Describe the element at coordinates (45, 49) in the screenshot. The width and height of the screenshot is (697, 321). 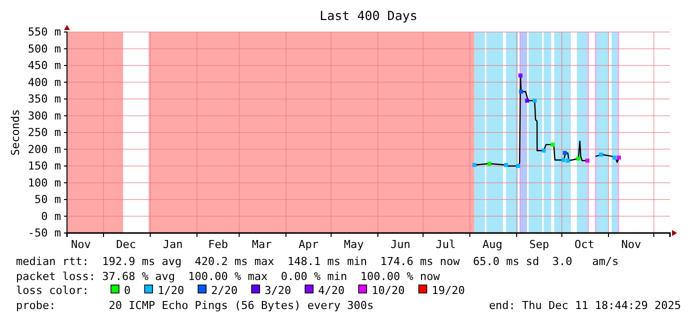
I see `y-tick-label: 500 m` at that location.